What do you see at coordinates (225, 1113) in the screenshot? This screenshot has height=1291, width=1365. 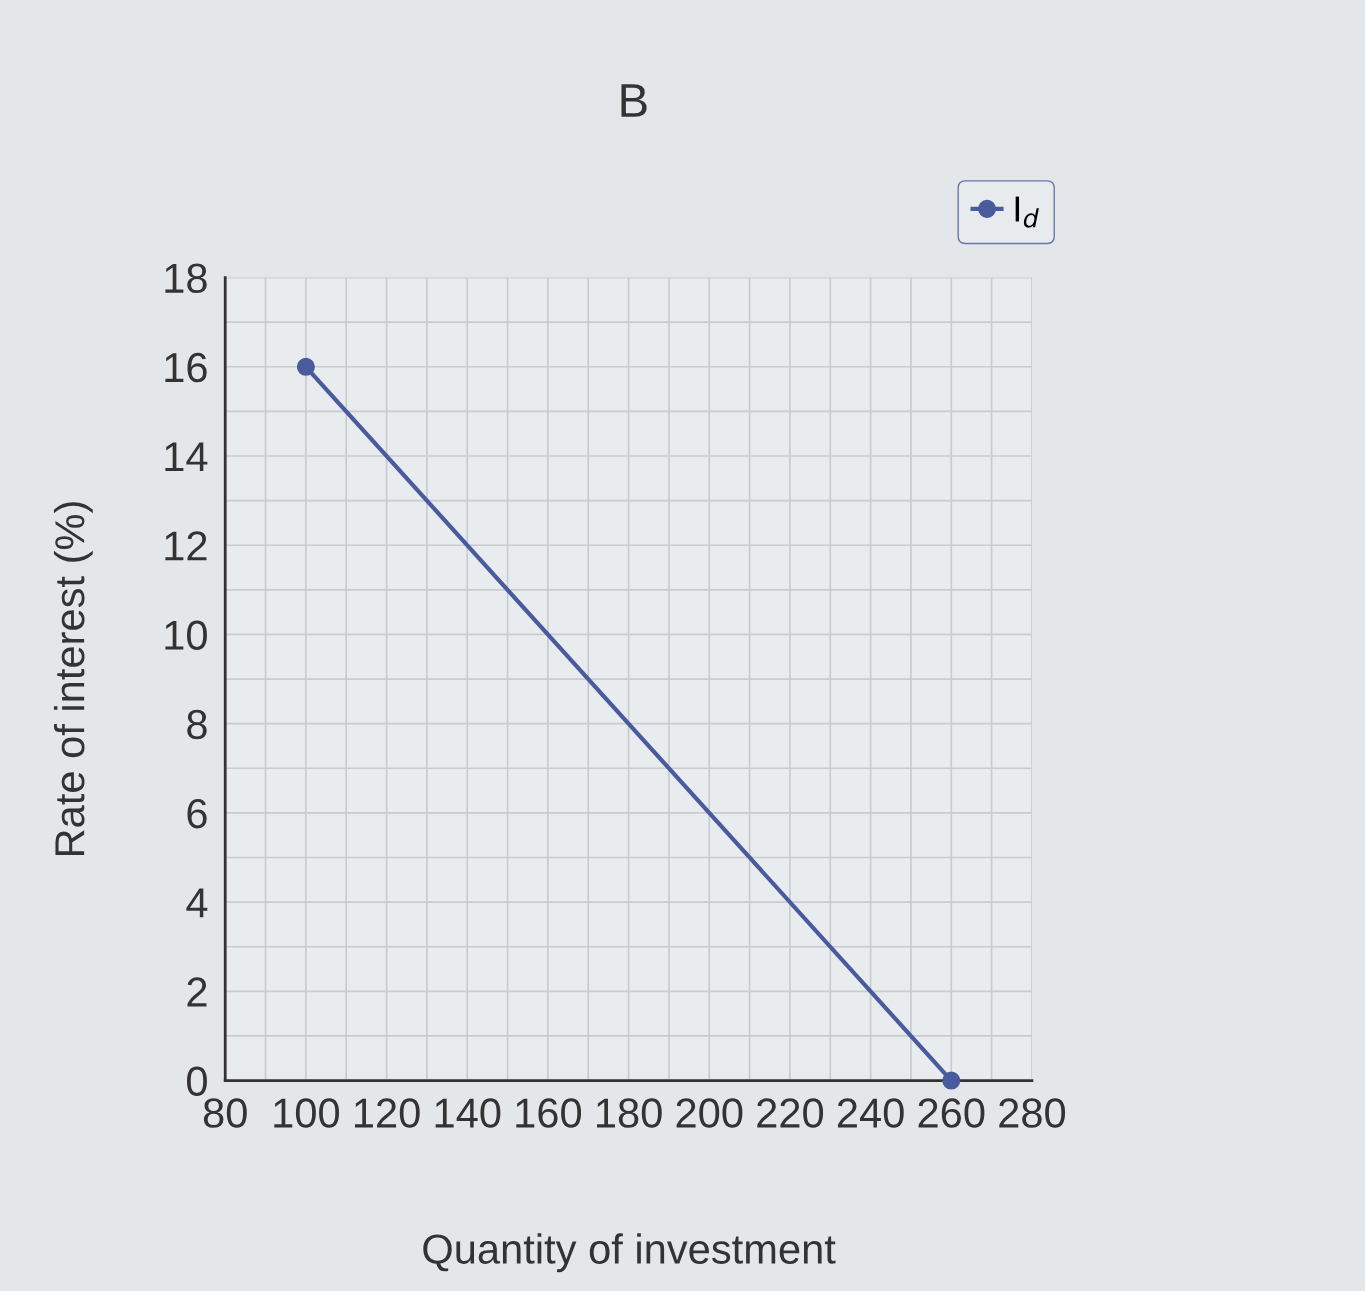 I see `x-tick-label: 80` at bounding box center [225, 1113].